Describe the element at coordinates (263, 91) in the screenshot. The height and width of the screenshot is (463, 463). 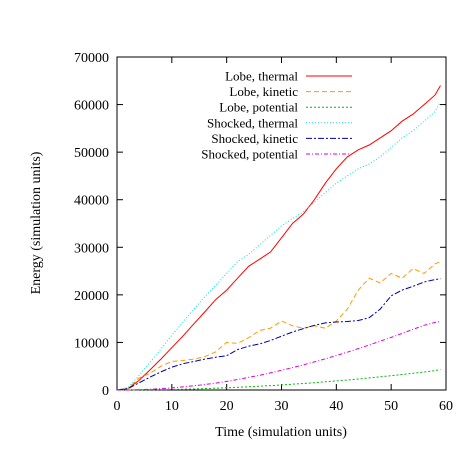
I see `legend-label-lobe-kinetic: Lobe, kinetic` at that location.